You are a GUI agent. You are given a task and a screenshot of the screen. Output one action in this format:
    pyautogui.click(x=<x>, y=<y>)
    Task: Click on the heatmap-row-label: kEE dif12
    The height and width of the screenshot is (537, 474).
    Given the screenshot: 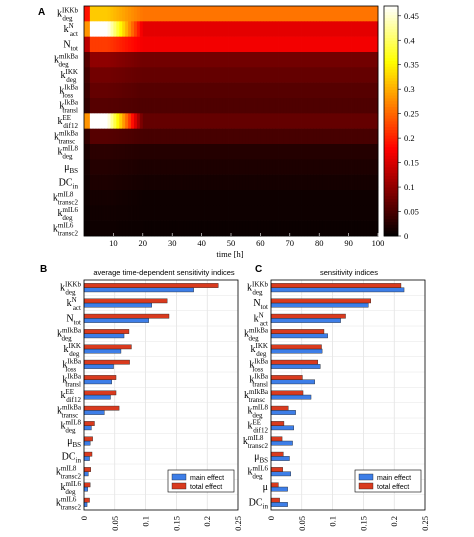 What is the action you would take?
    pyautogui.click(x=67, y=122)
    